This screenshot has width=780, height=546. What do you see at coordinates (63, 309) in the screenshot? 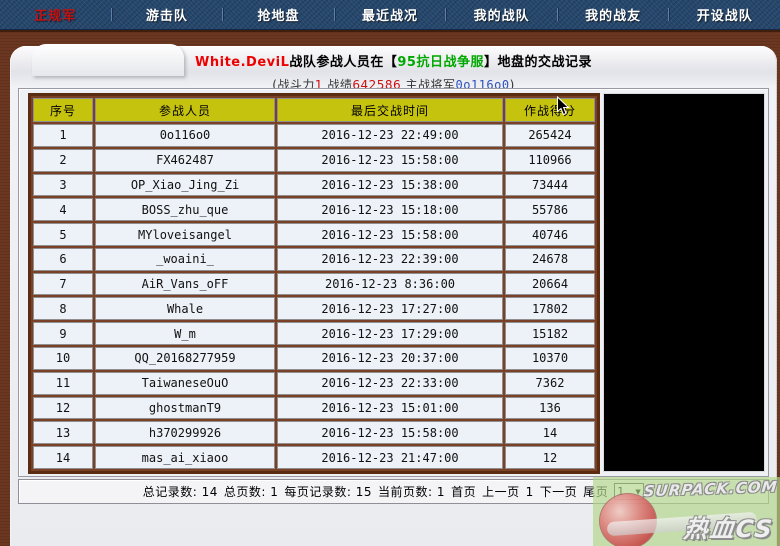
I see `cell-rank: 8` at bounding box center [63, 309].